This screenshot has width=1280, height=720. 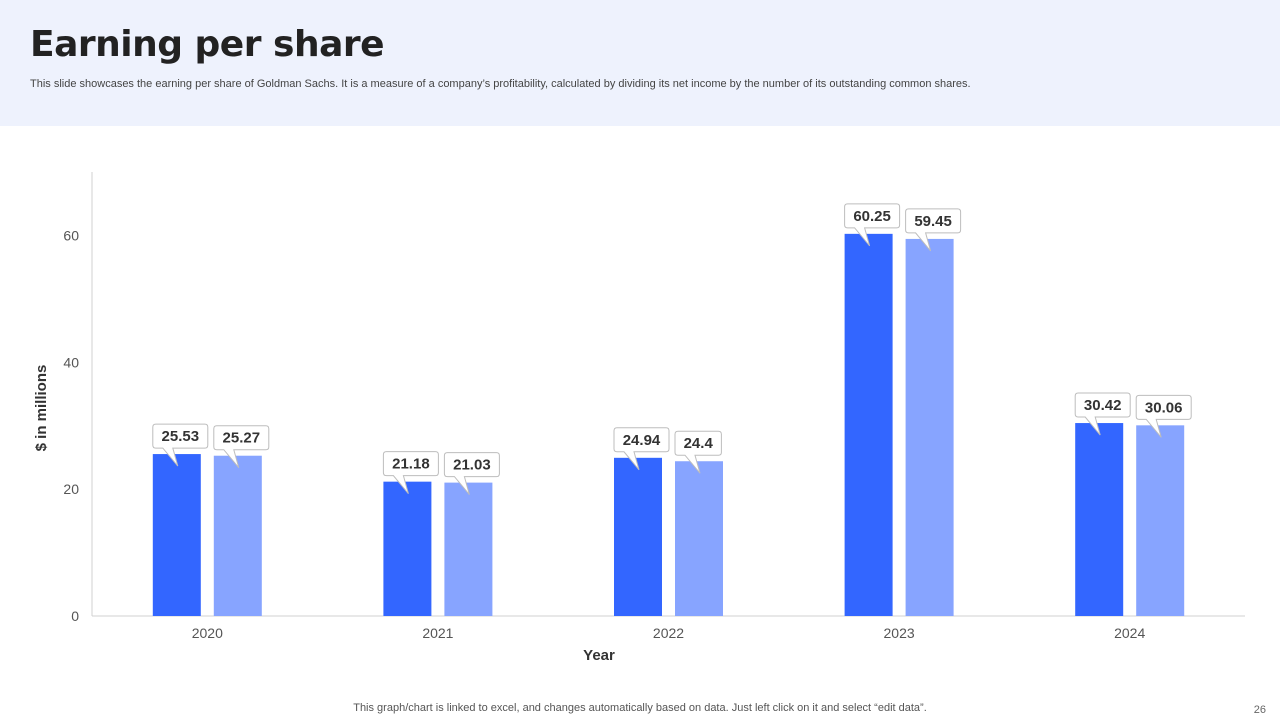 I want to click on page-title: Earning per share, so click(x=207, y=44).